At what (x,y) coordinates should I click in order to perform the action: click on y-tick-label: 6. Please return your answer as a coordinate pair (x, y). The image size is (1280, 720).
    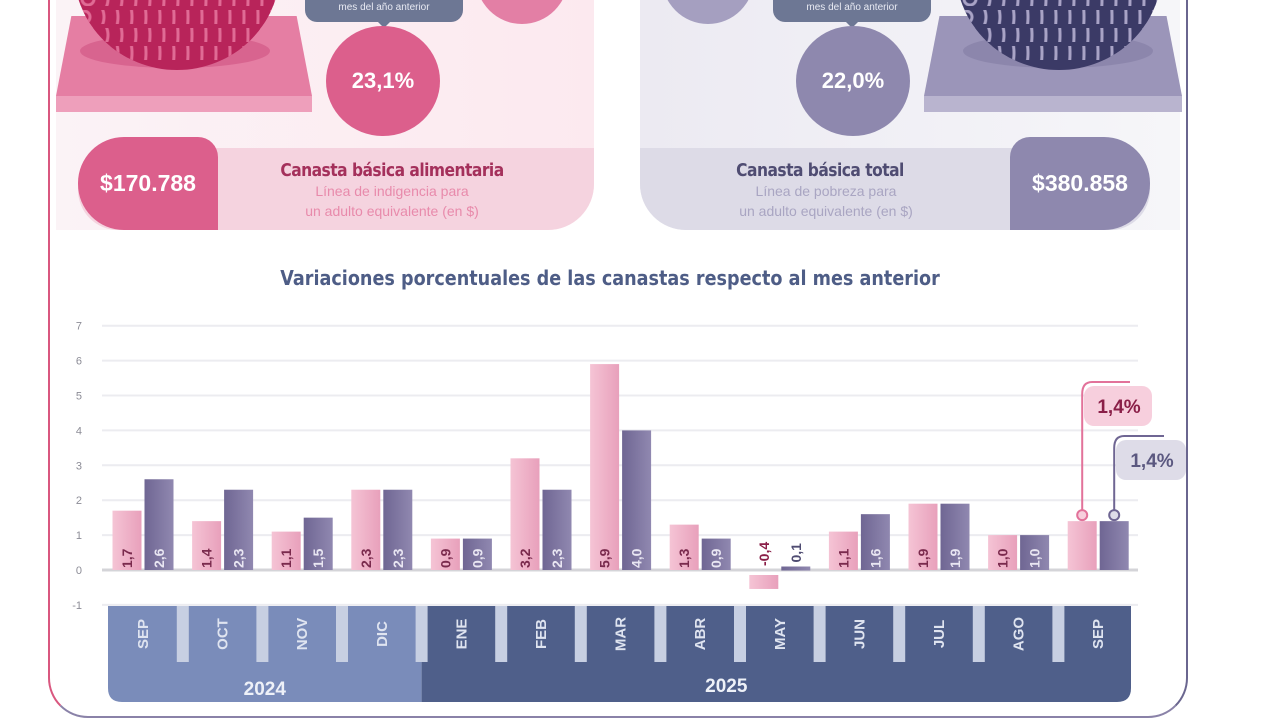
    Looking at the image, I should click on (79, 362).